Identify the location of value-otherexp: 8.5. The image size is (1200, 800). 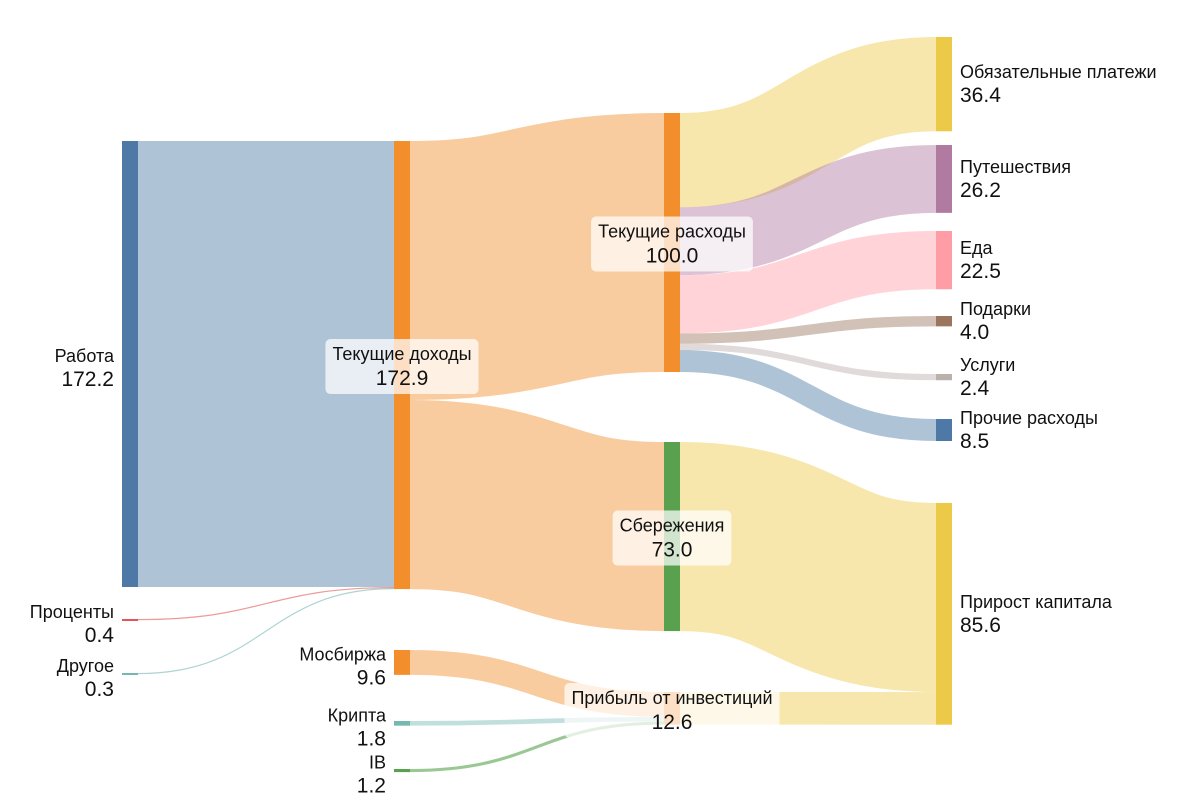
(974, 441).